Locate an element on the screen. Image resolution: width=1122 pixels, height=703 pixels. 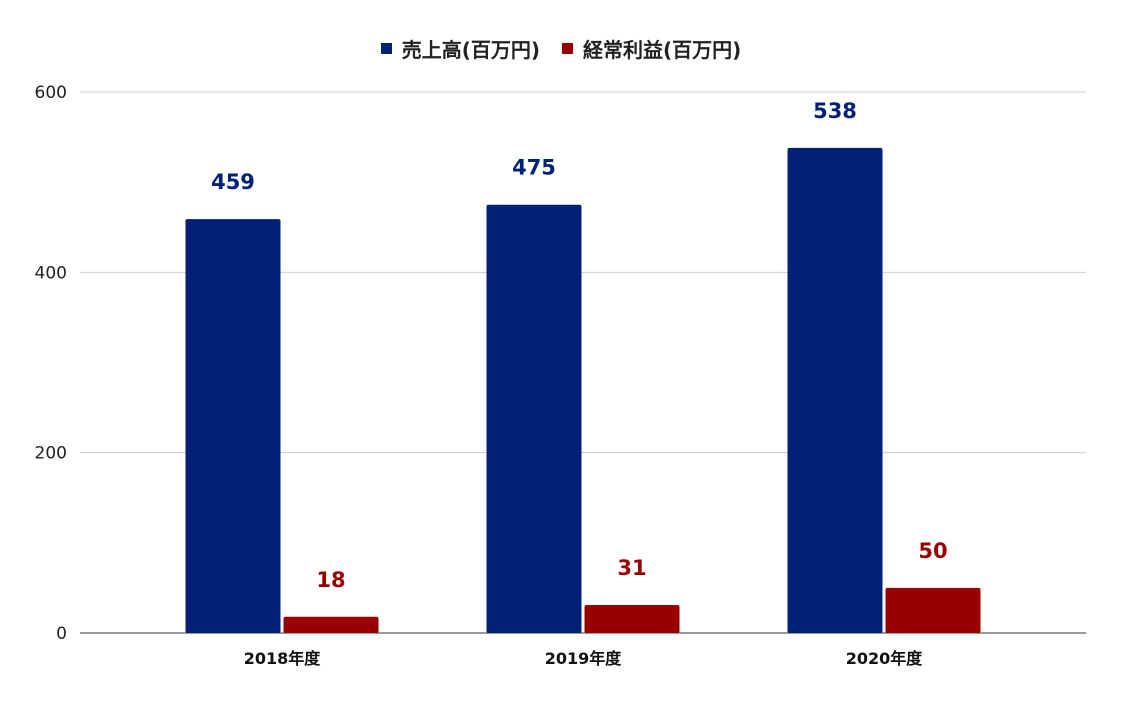
data-label: 50 is located at coordinates (932, 551).